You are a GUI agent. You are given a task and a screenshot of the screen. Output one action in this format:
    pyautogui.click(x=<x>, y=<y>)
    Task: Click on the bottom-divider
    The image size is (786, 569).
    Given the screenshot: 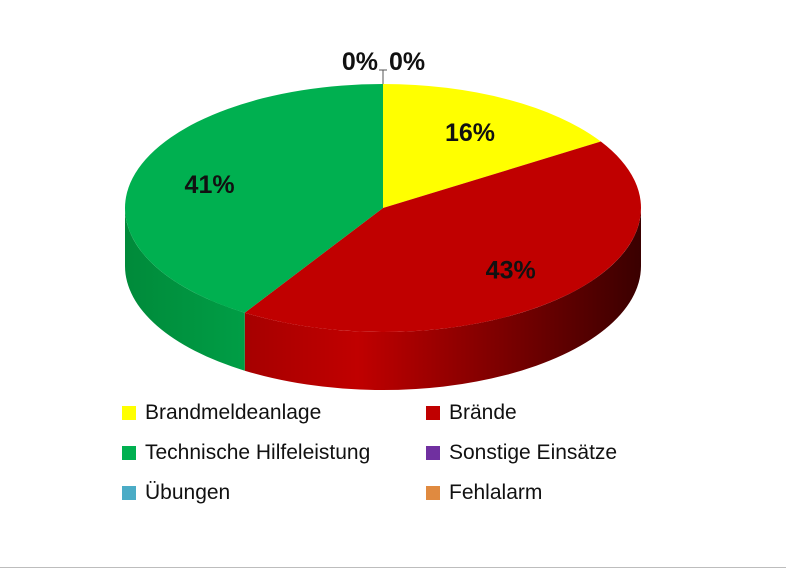 What is the action you would take?
    pyautogui.click(x=393, y=567)
    